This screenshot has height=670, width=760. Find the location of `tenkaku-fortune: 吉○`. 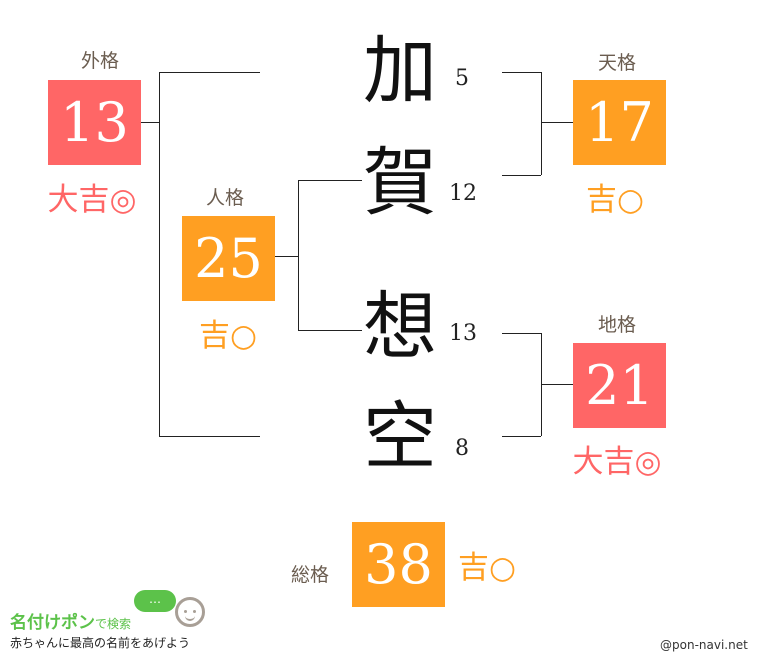

tenkaku-fortune: 吉○ is located at coordinates (615, 200).